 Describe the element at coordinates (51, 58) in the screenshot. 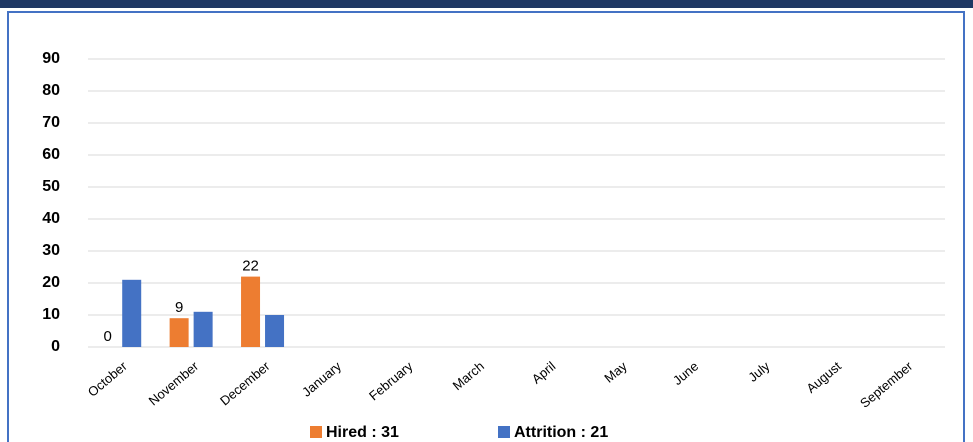

I see `y-tick-label: 90` at that location.